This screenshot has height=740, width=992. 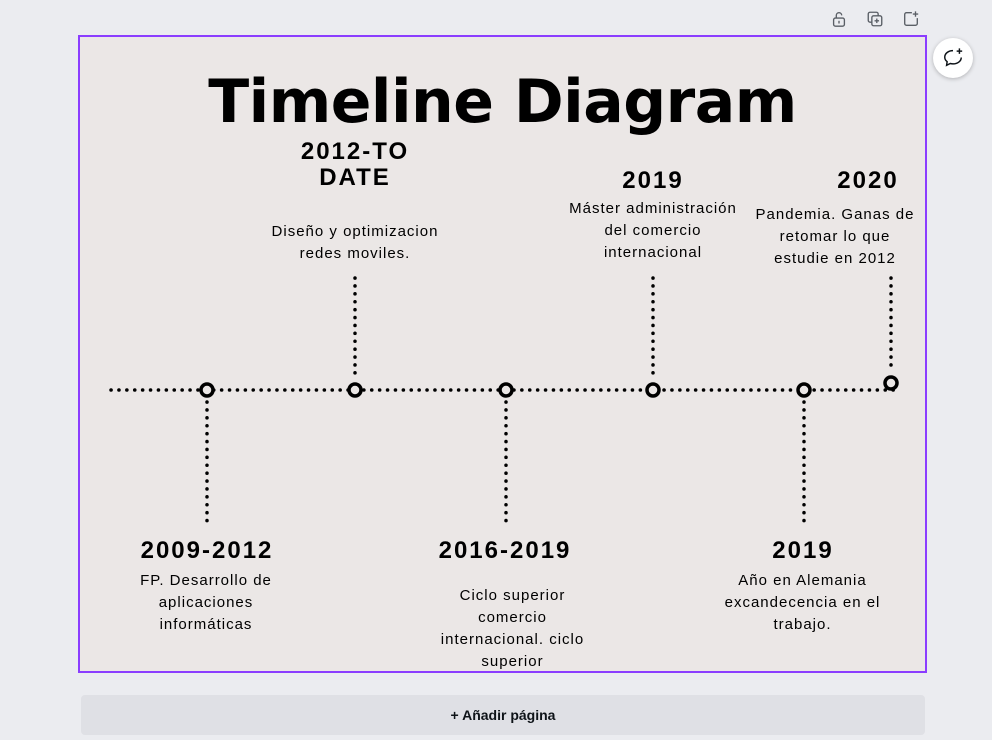 I want to click on add-comment-button, so click(x=953, y=58).